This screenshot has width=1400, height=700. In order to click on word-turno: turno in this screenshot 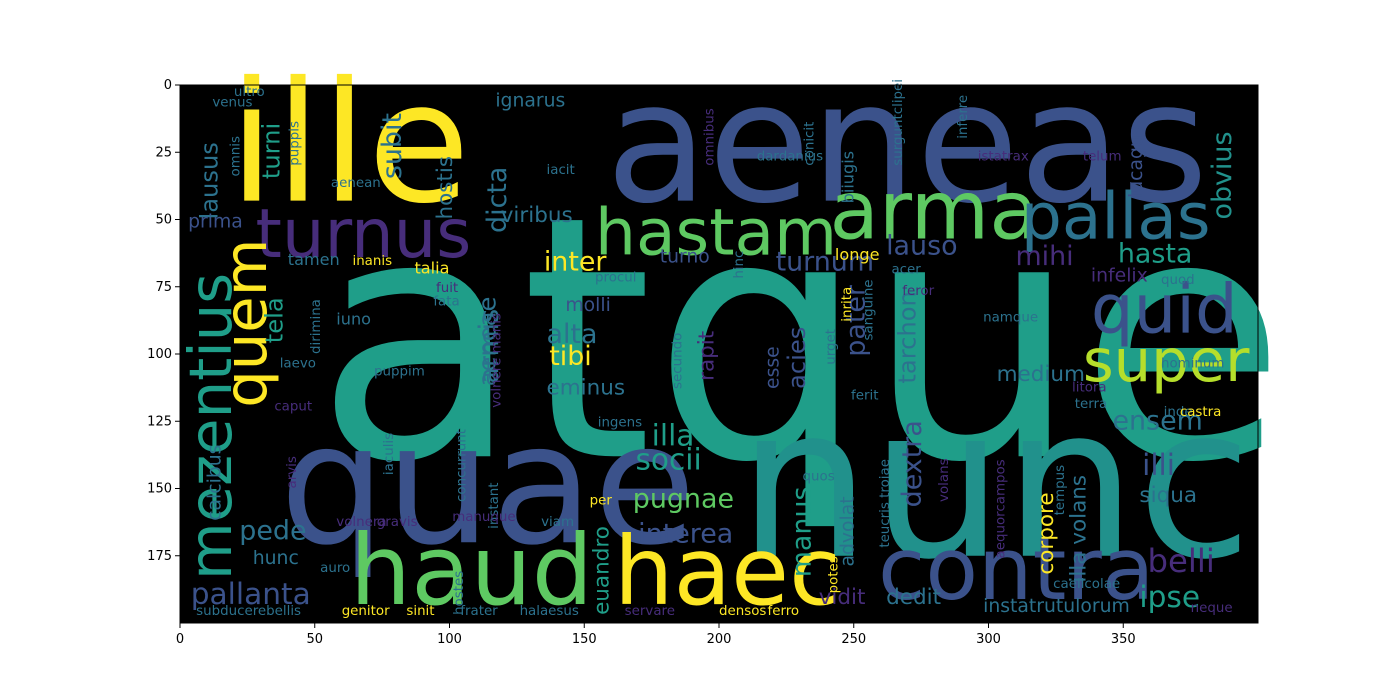, I will do `click(685, 257)`.